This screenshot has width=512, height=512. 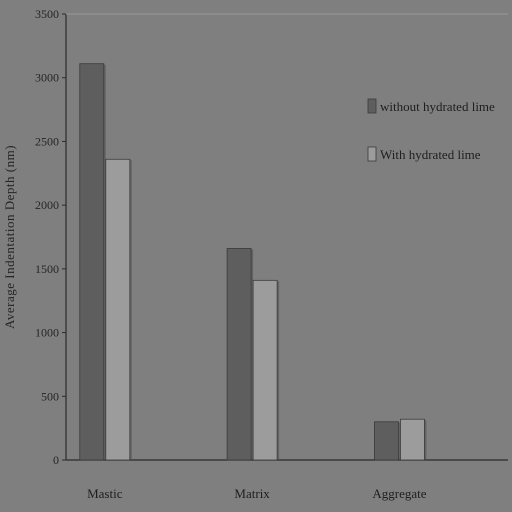 I want to click on y-axis-title: Average Indentation Depth (nm), so click(x=9, y=237).